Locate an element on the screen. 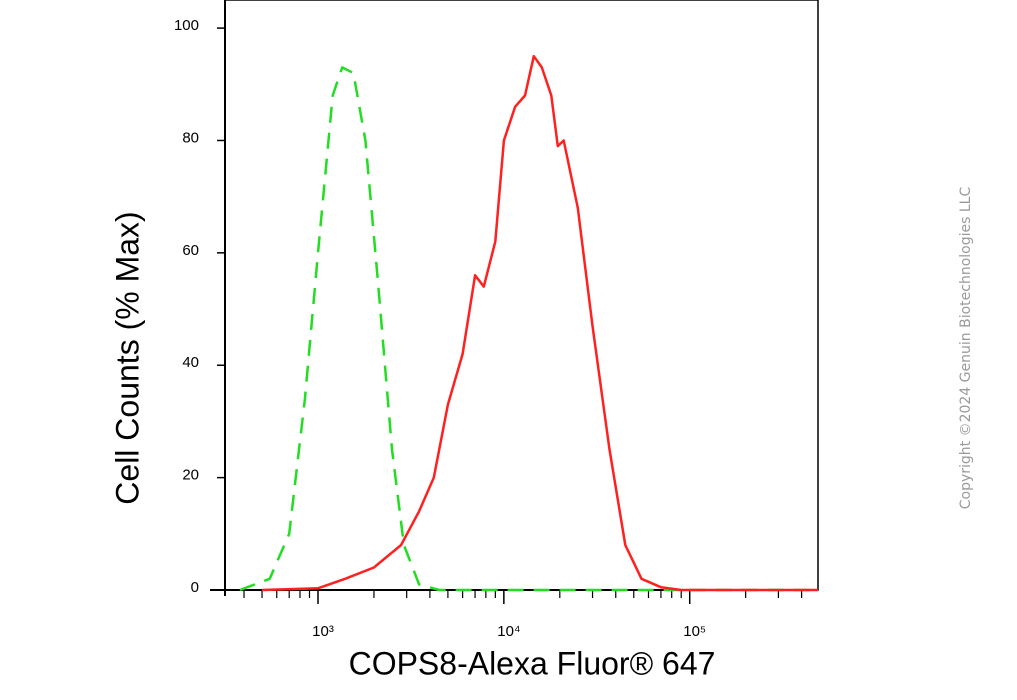 The image size is (1017, 700). y-axis-label: Cell Counts (% Max) is located at coordinates (127, 357).